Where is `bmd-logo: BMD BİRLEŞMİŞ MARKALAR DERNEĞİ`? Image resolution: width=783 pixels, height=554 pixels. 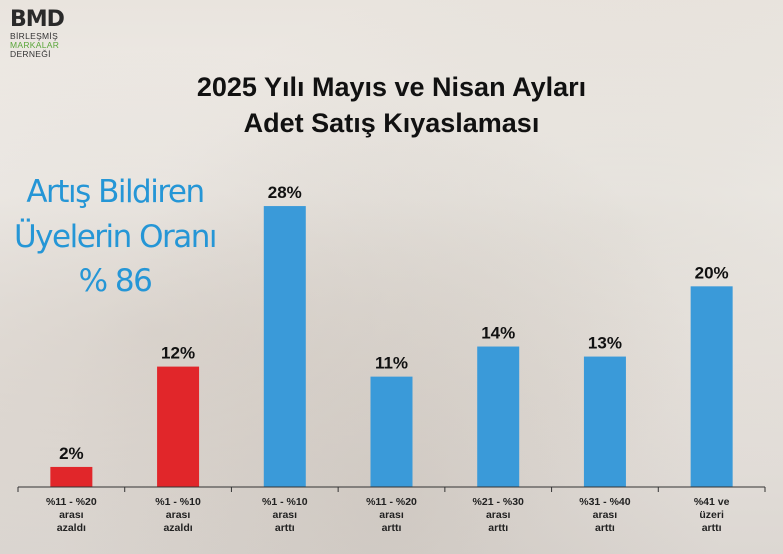
bmd-logo: BMD BİRLEŞMİŞ MARKALAR DERNEĞİ is located at coordinates (37, 33).